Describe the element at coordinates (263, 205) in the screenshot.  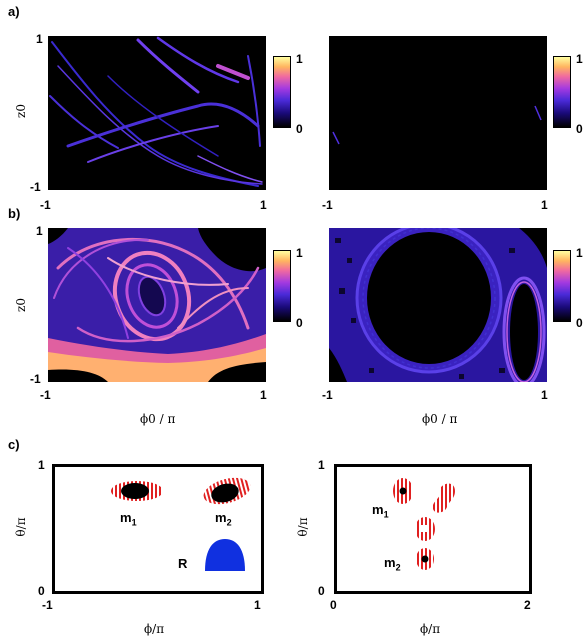
I see `a-left-xtick-right: 1` at that location.